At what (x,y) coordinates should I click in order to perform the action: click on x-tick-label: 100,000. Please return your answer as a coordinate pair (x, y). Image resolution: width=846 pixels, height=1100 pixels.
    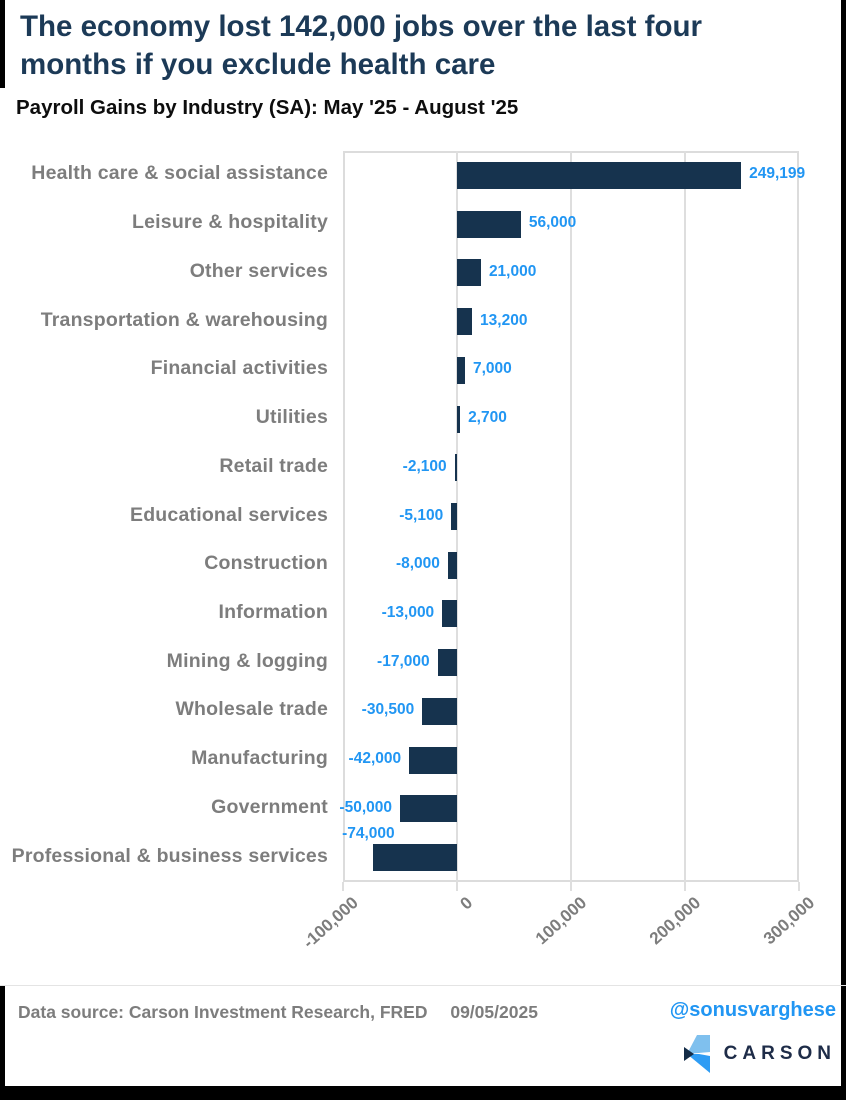
    Looking at the image, I should click on (560, 921).